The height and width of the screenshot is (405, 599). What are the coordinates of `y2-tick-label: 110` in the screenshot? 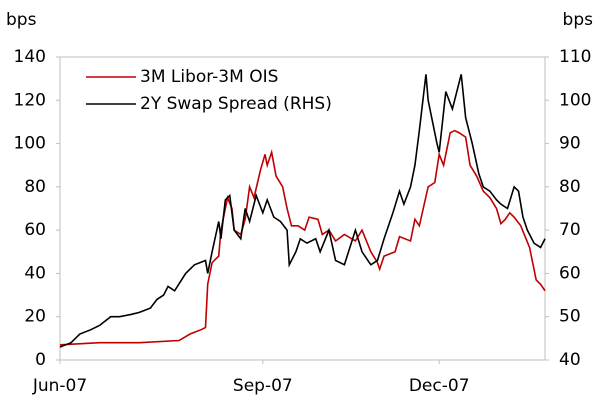 It's located at (575, 57).